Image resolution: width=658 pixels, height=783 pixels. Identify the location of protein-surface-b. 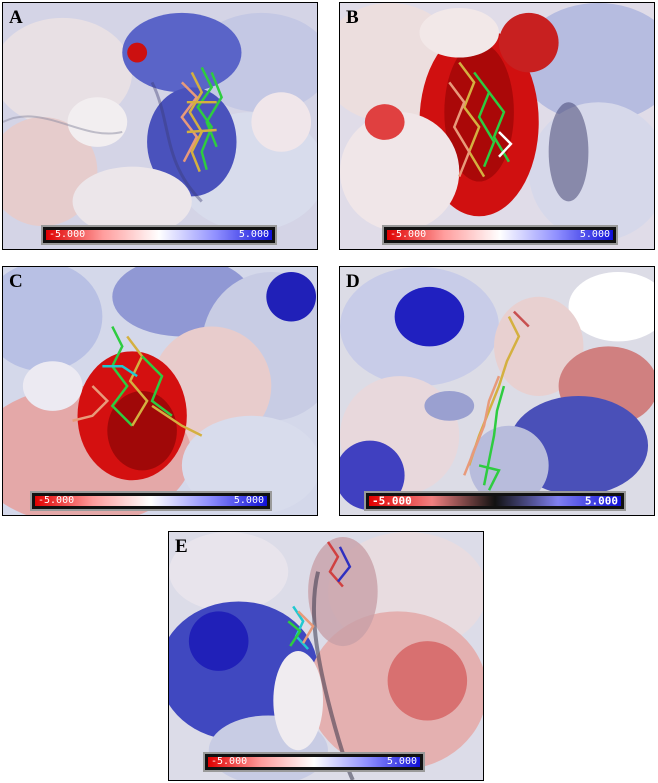
(497, 126).